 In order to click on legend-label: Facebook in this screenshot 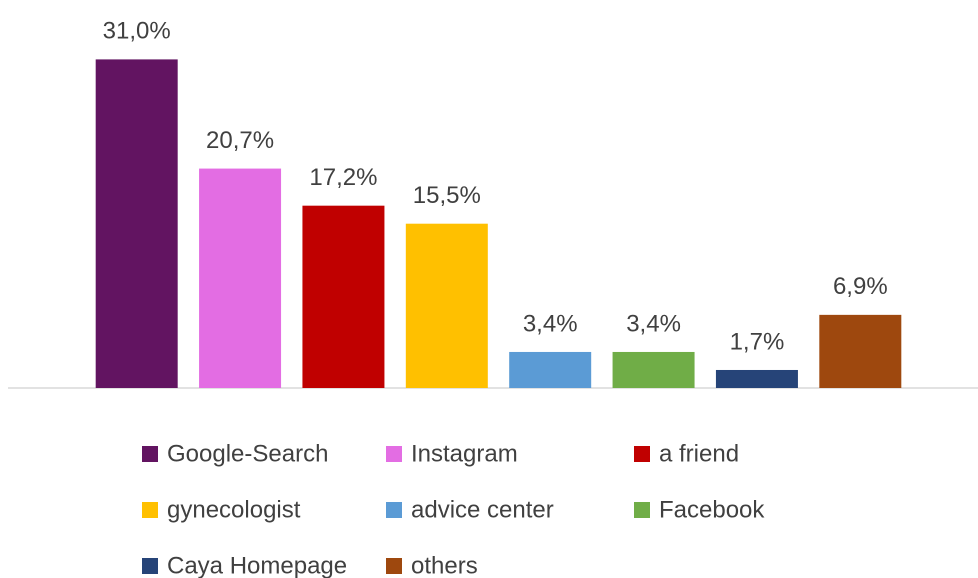, I will do `click(712, 509)`.